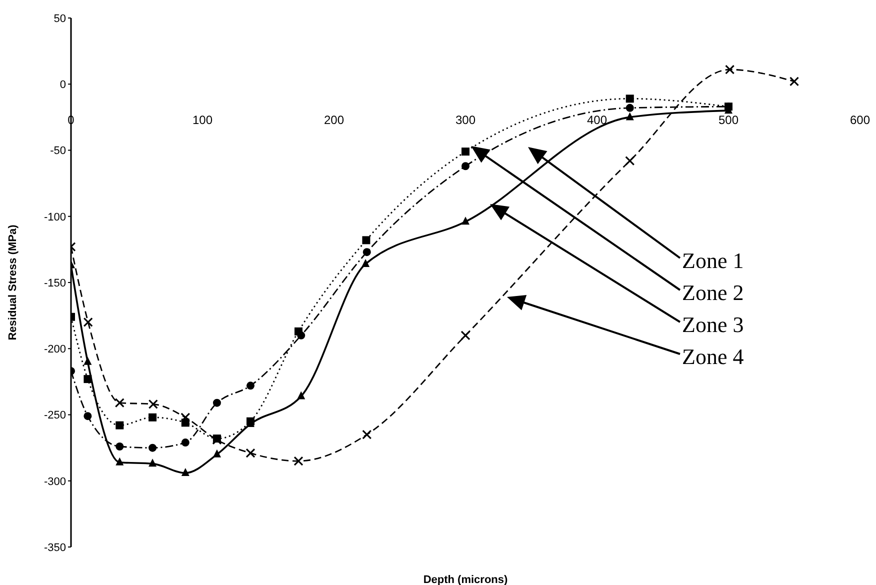  Describe the element at coordinates (55, 482) in the screenshot. I see `y-tick-label: -300` at that location.